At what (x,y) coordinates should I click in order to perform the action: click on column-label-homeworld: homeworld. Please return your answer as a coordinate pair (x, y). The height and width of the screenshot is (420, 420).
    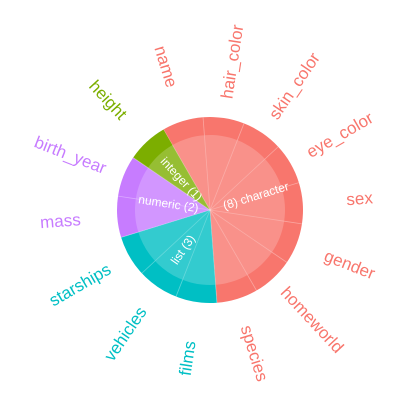
    Looking at the image, I should click on (312, 320).